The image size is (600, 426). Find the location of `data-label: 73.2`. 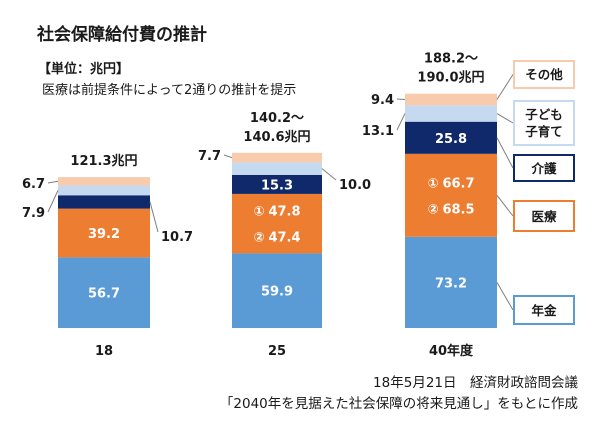

data-label: 73.2 is located at coordinates (451, 283).